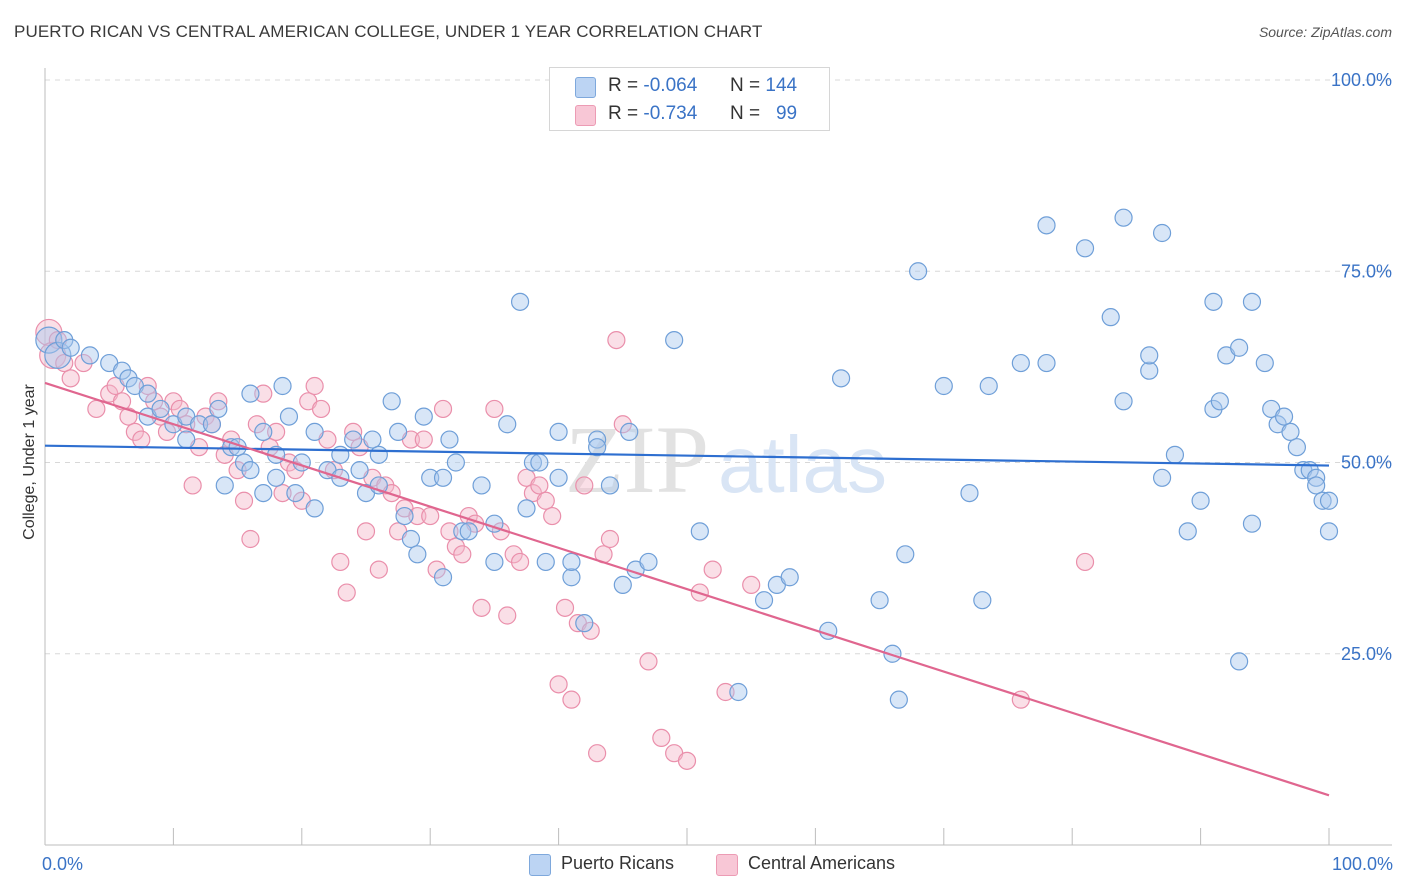 Image resolution: width=1406 pixels, height=892 pixels. I want to click on watermark: ZIP atlas, so click(726, 459).